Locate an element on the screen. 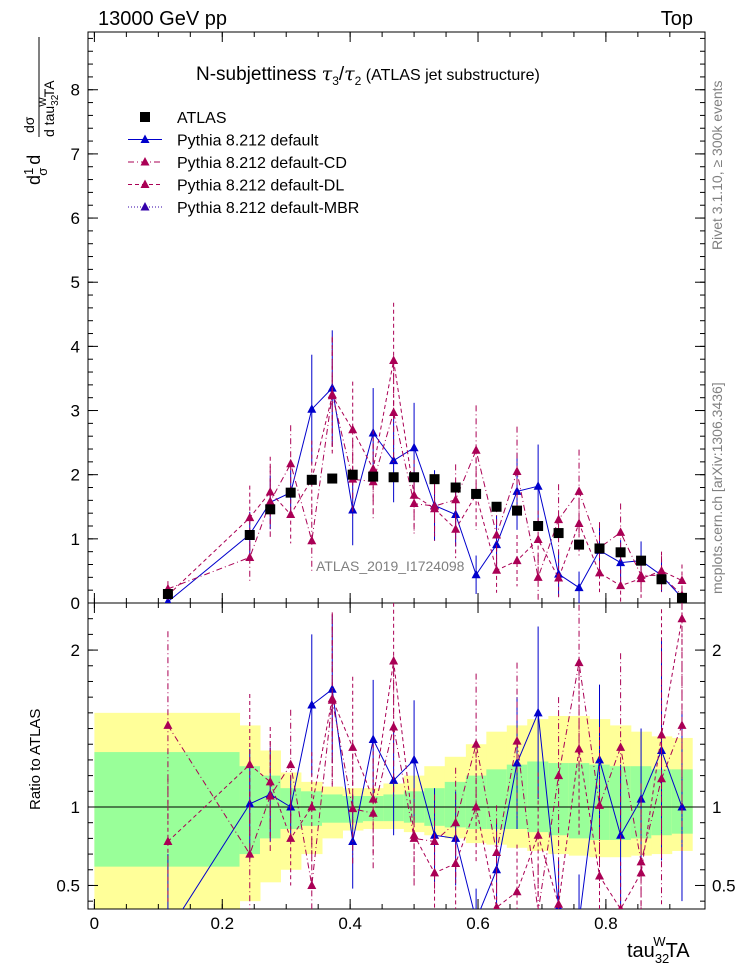  mcplots-reference: mcplots.cern.ch [arXiv:1306.3436] is located at coordinates (717, 488).